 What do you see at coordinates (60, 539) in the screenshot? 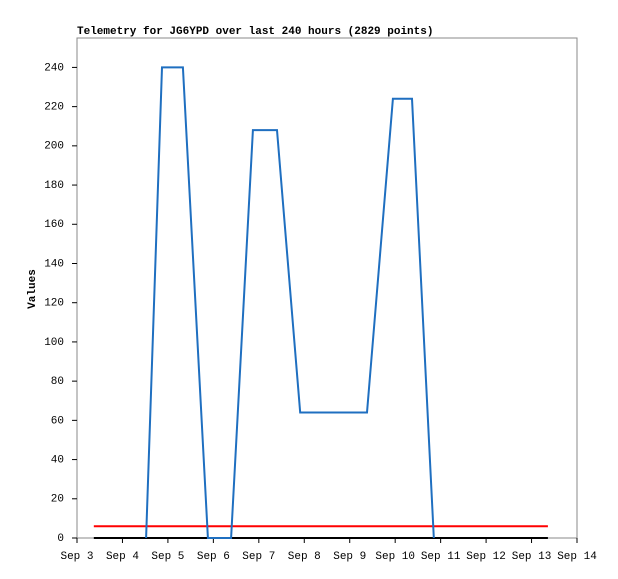
I see `y-tick-label: 0` at bounding box center [60, 539].